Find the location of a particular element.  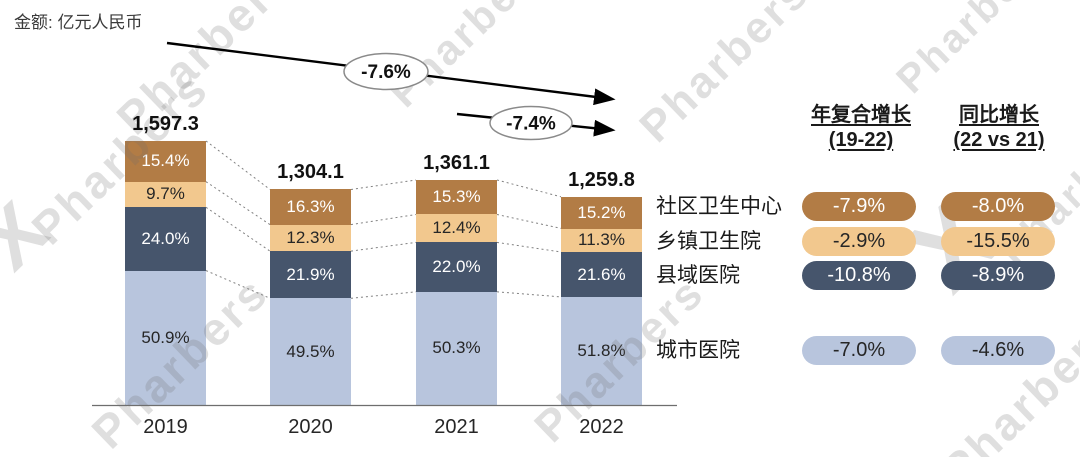

x-axis-label: 2021 is located at coordinates (456, 427).